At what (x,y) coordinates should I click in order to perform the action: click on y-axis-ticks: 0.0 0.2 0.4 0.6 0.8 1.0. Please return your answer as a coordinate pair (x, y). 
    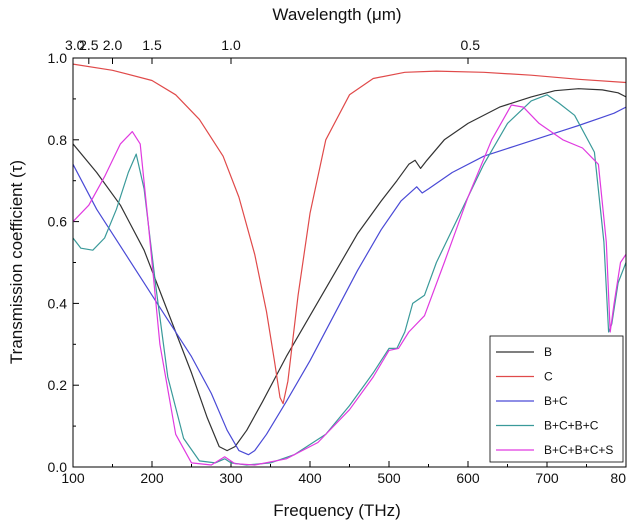
    Looking at the image, I should click on (63, 262).